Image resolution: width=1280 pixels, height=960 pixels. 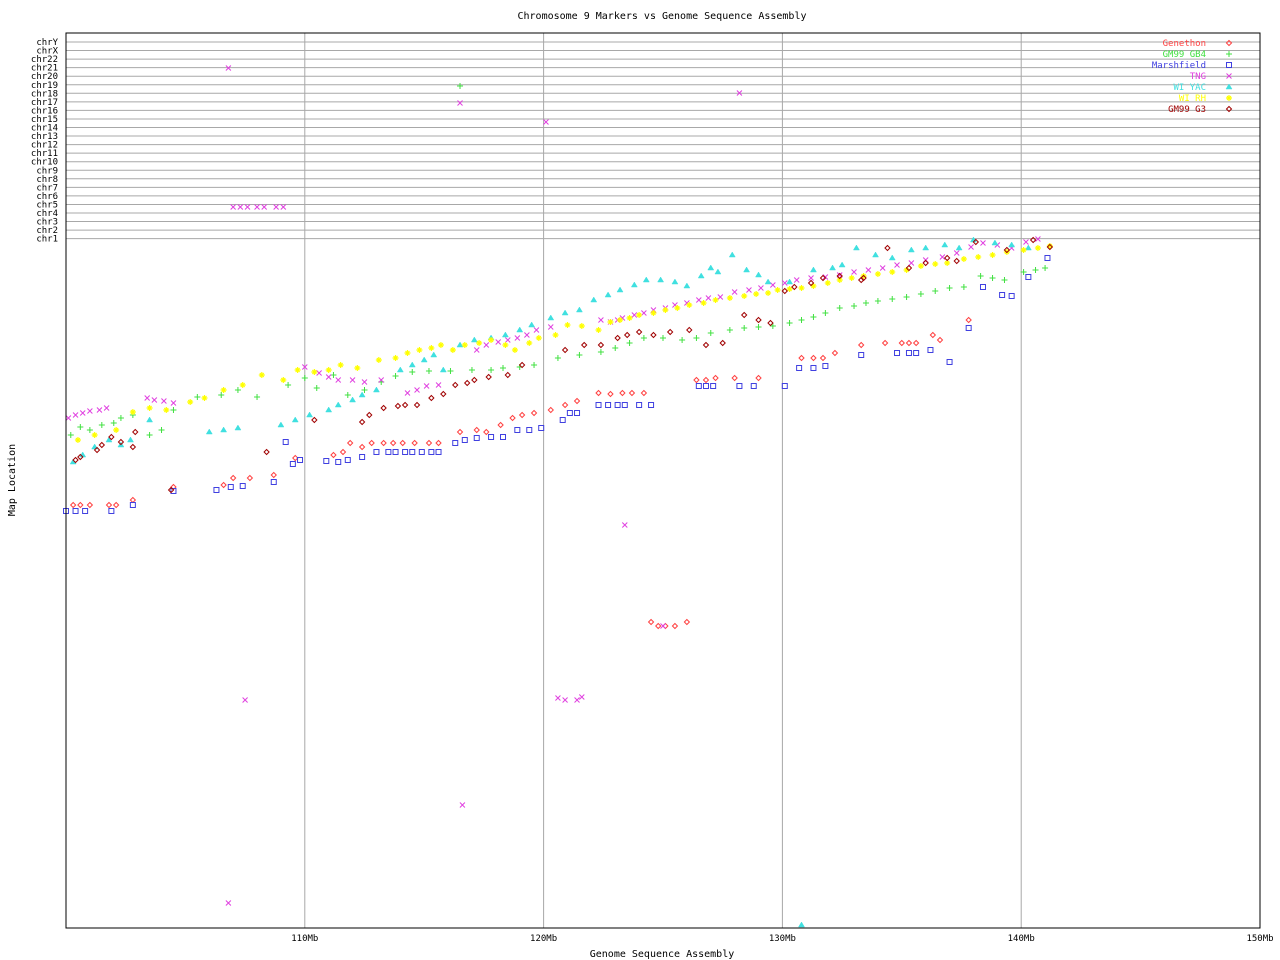 I want to click on chr-label-chrY: chrY, so click(x=47, y=43).